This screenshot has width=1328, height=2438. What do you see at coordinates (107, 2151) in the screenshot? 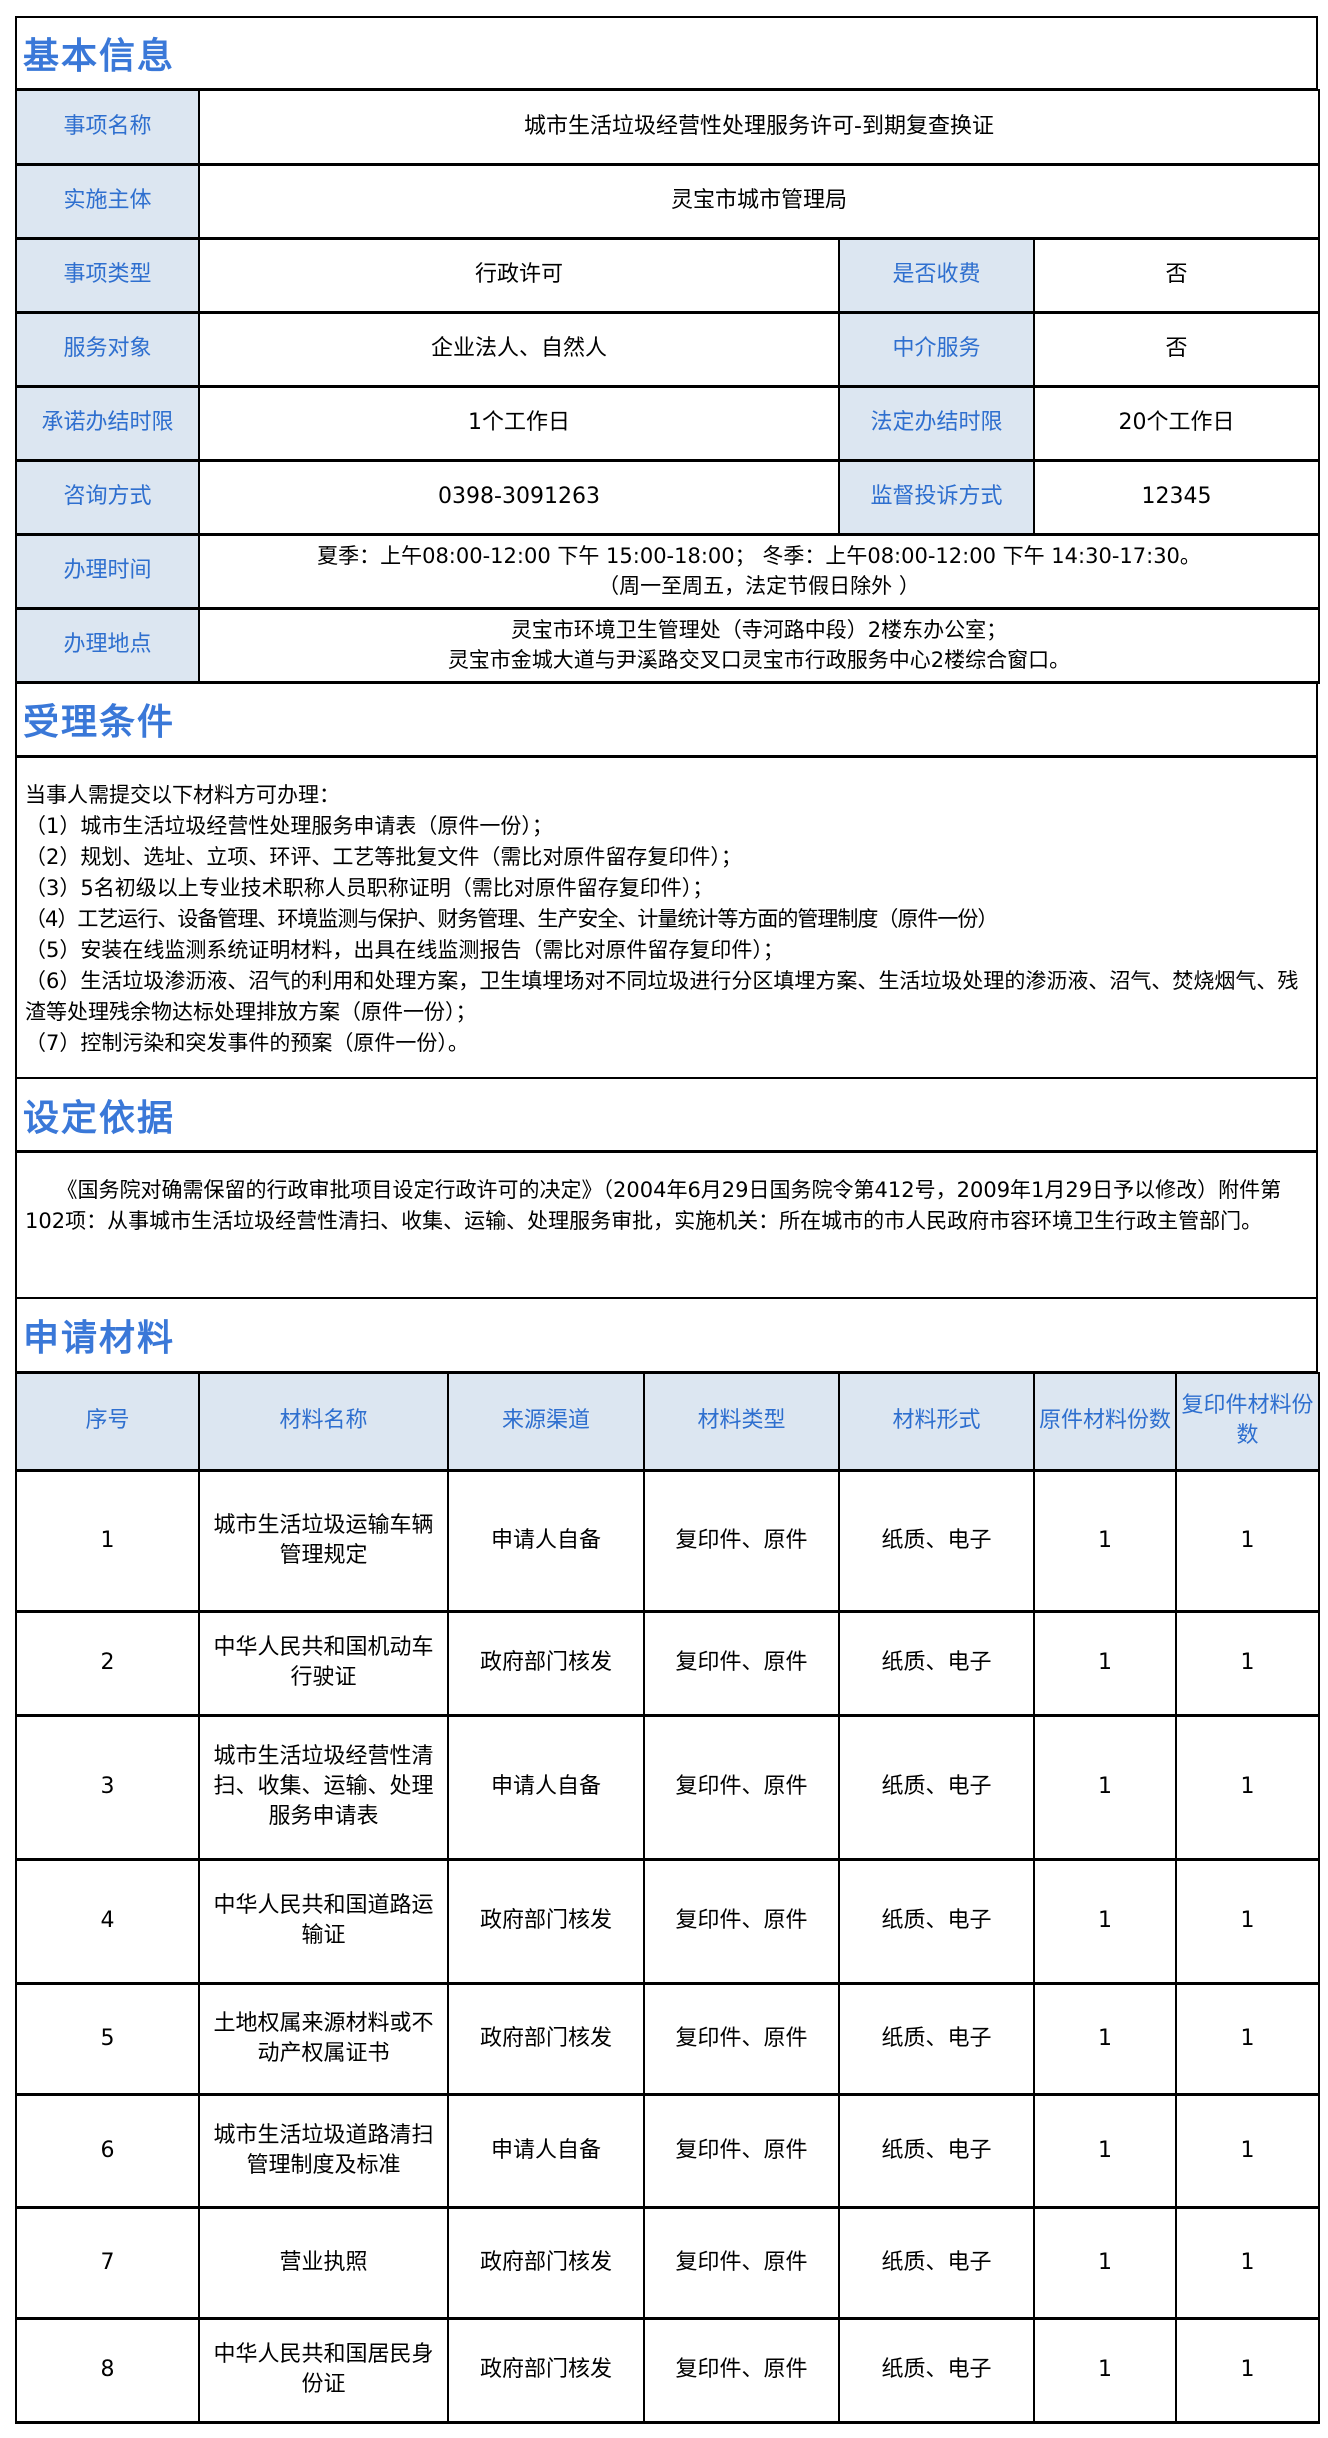
I see `cell-seq: 6` at bounding box center [107, 2151].